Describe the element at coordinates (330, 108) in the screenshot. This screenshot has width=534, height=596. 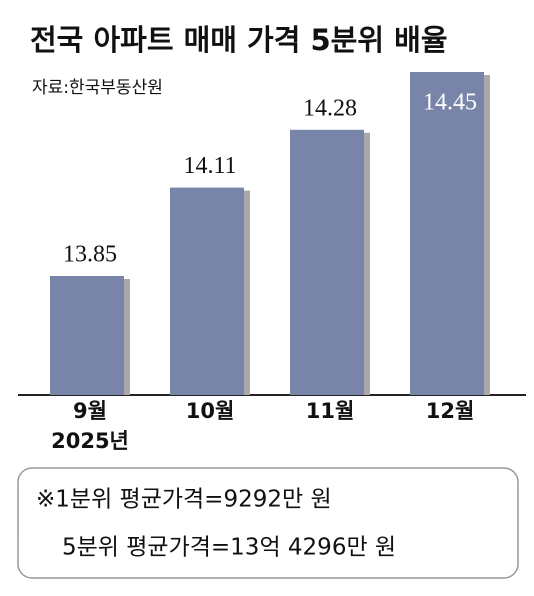
I see `value-label: 14.28` at that location.